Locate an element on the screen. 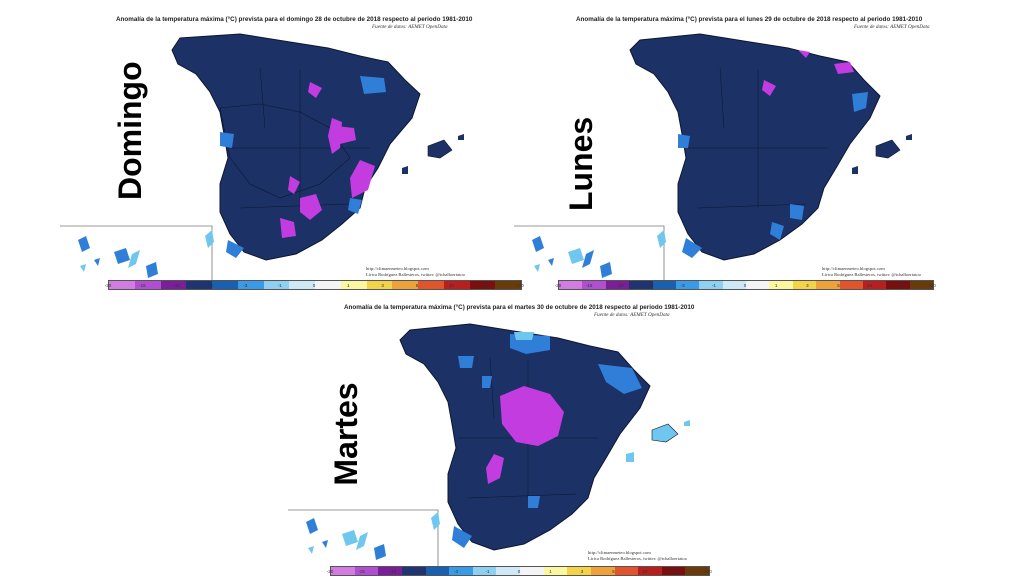 The image size is (1024, 576). color-legend is located at coordinates (315, 285).